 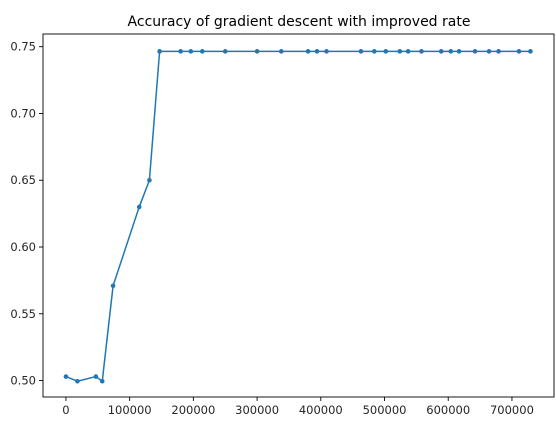 I want to click on y-tick-label: 0.60, so click(x=23, y=247).